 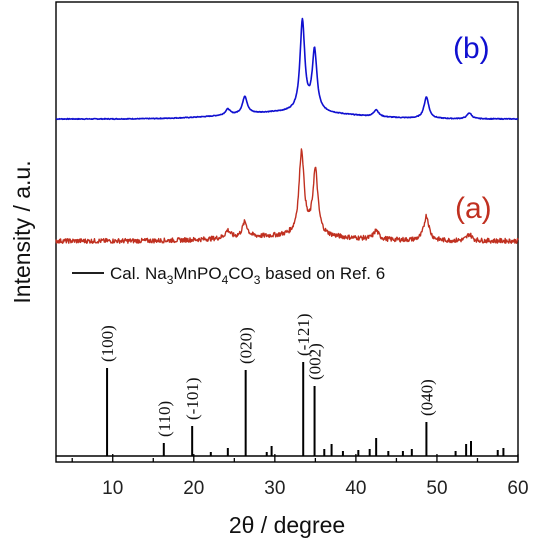 What do you see at coordinates (192, 399) in the screenshot?
I see `annotation-2: (-101)` at bounding box center [192, 399].